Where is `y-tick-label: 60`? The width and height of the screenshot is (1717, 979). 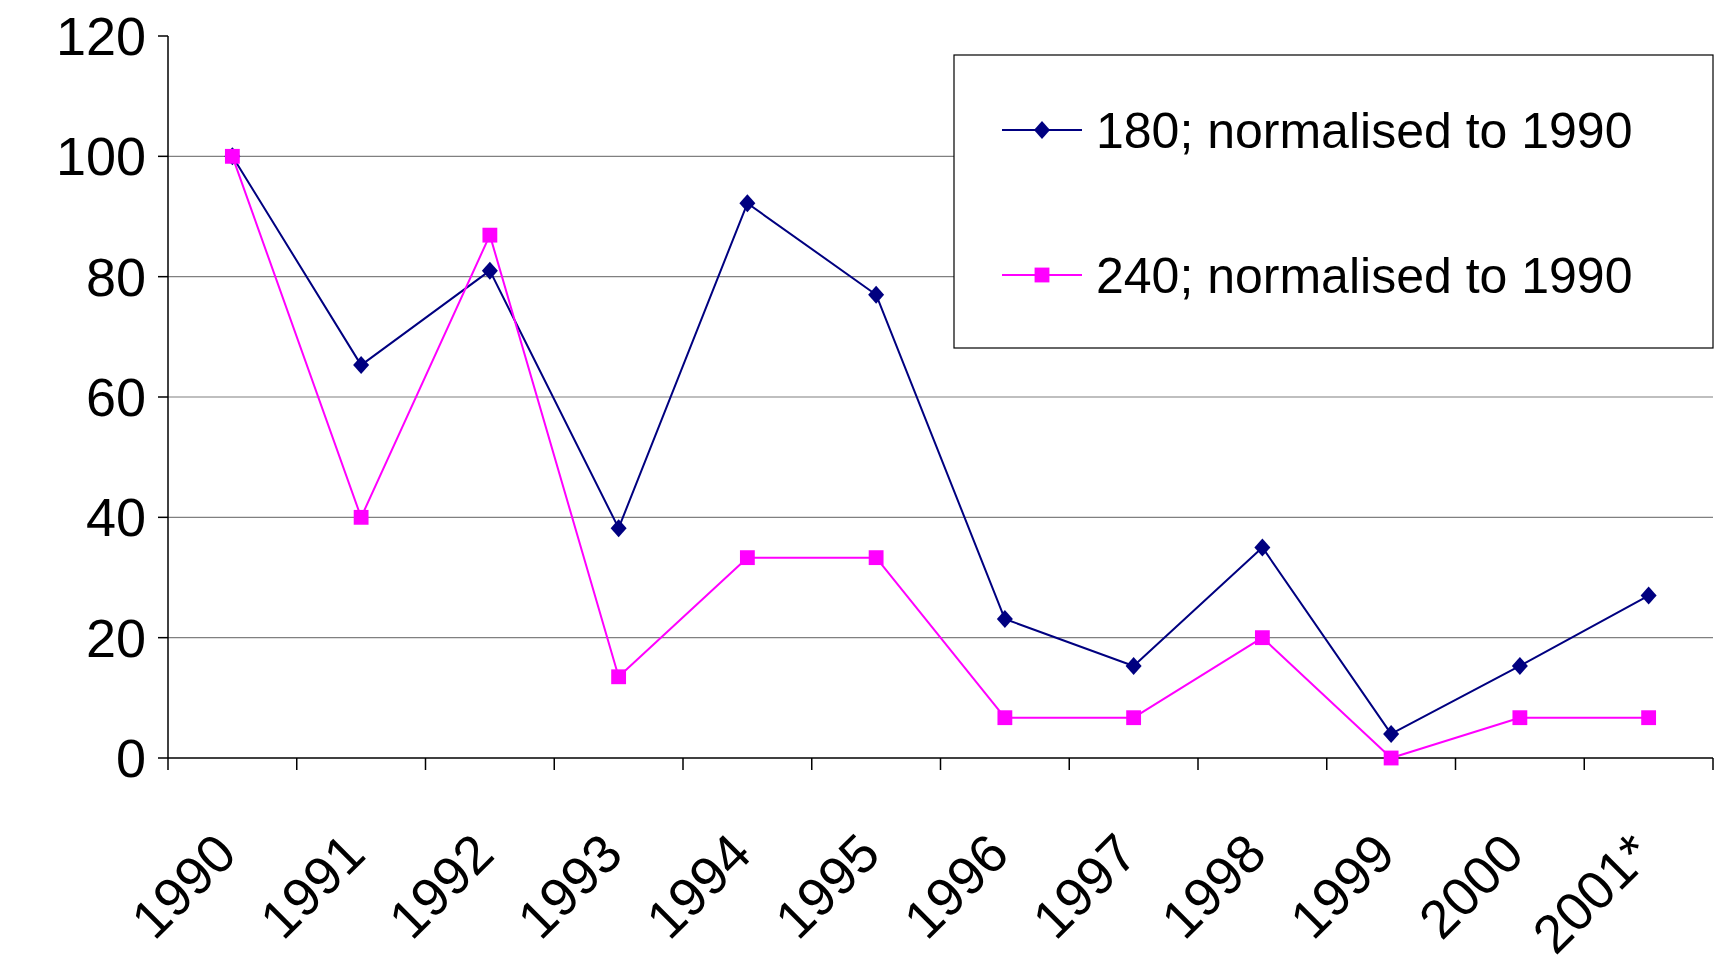 y-tick-label: 60 is located at coordinates (115, 396).